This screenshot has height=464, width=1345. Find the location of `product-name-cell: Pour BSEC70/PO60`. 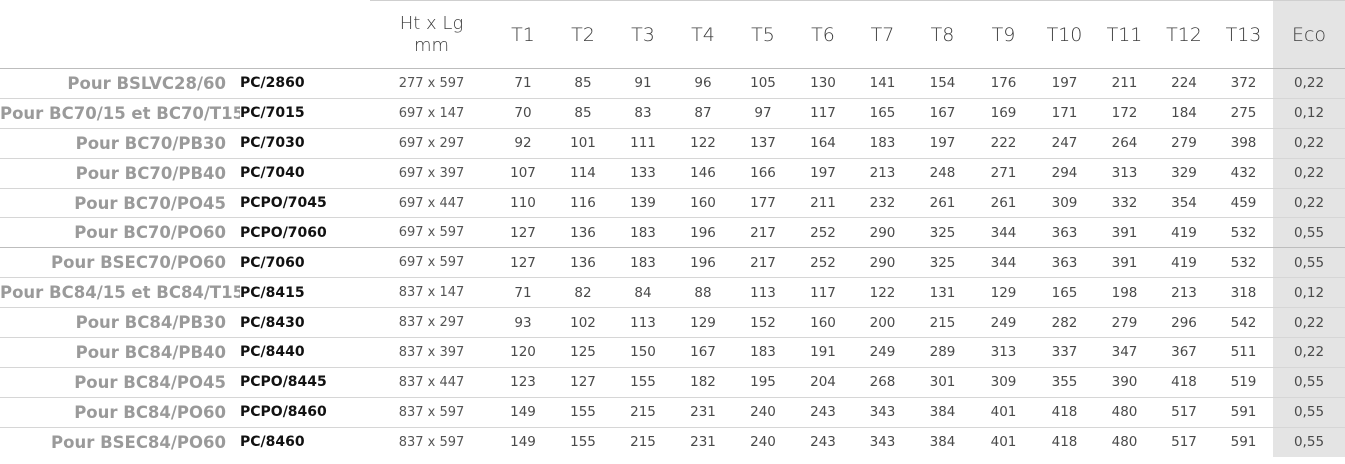

product-name-cell: Pour BSEC70/PO60 is located at coordinates (120, 262).